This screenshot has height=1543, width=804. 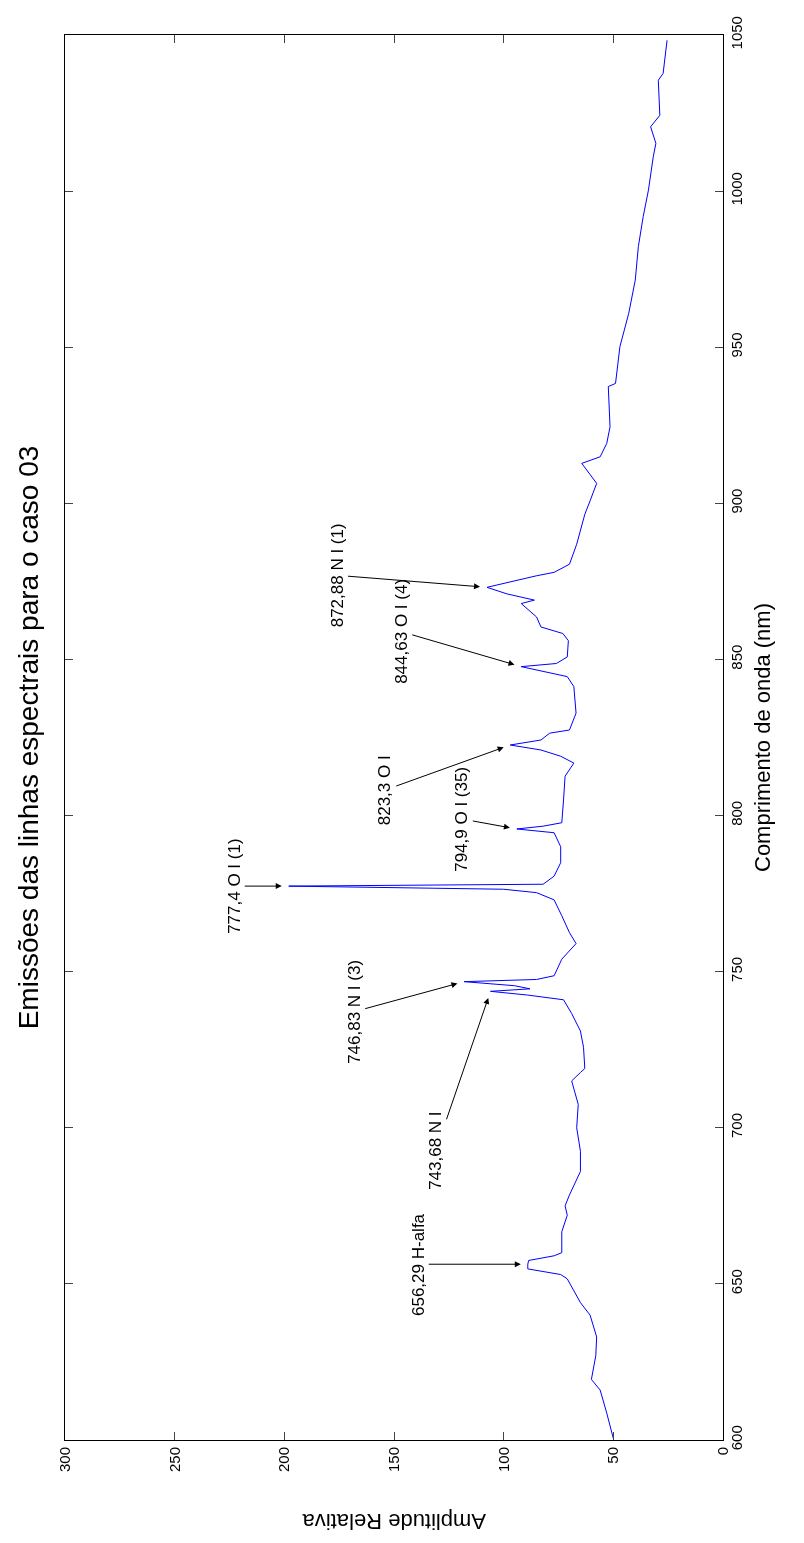 What do you see at coordinates (401, 631) in the screenshot?
I see `annotation: 844,63 O I (4)` at bounding box center [401, 631].